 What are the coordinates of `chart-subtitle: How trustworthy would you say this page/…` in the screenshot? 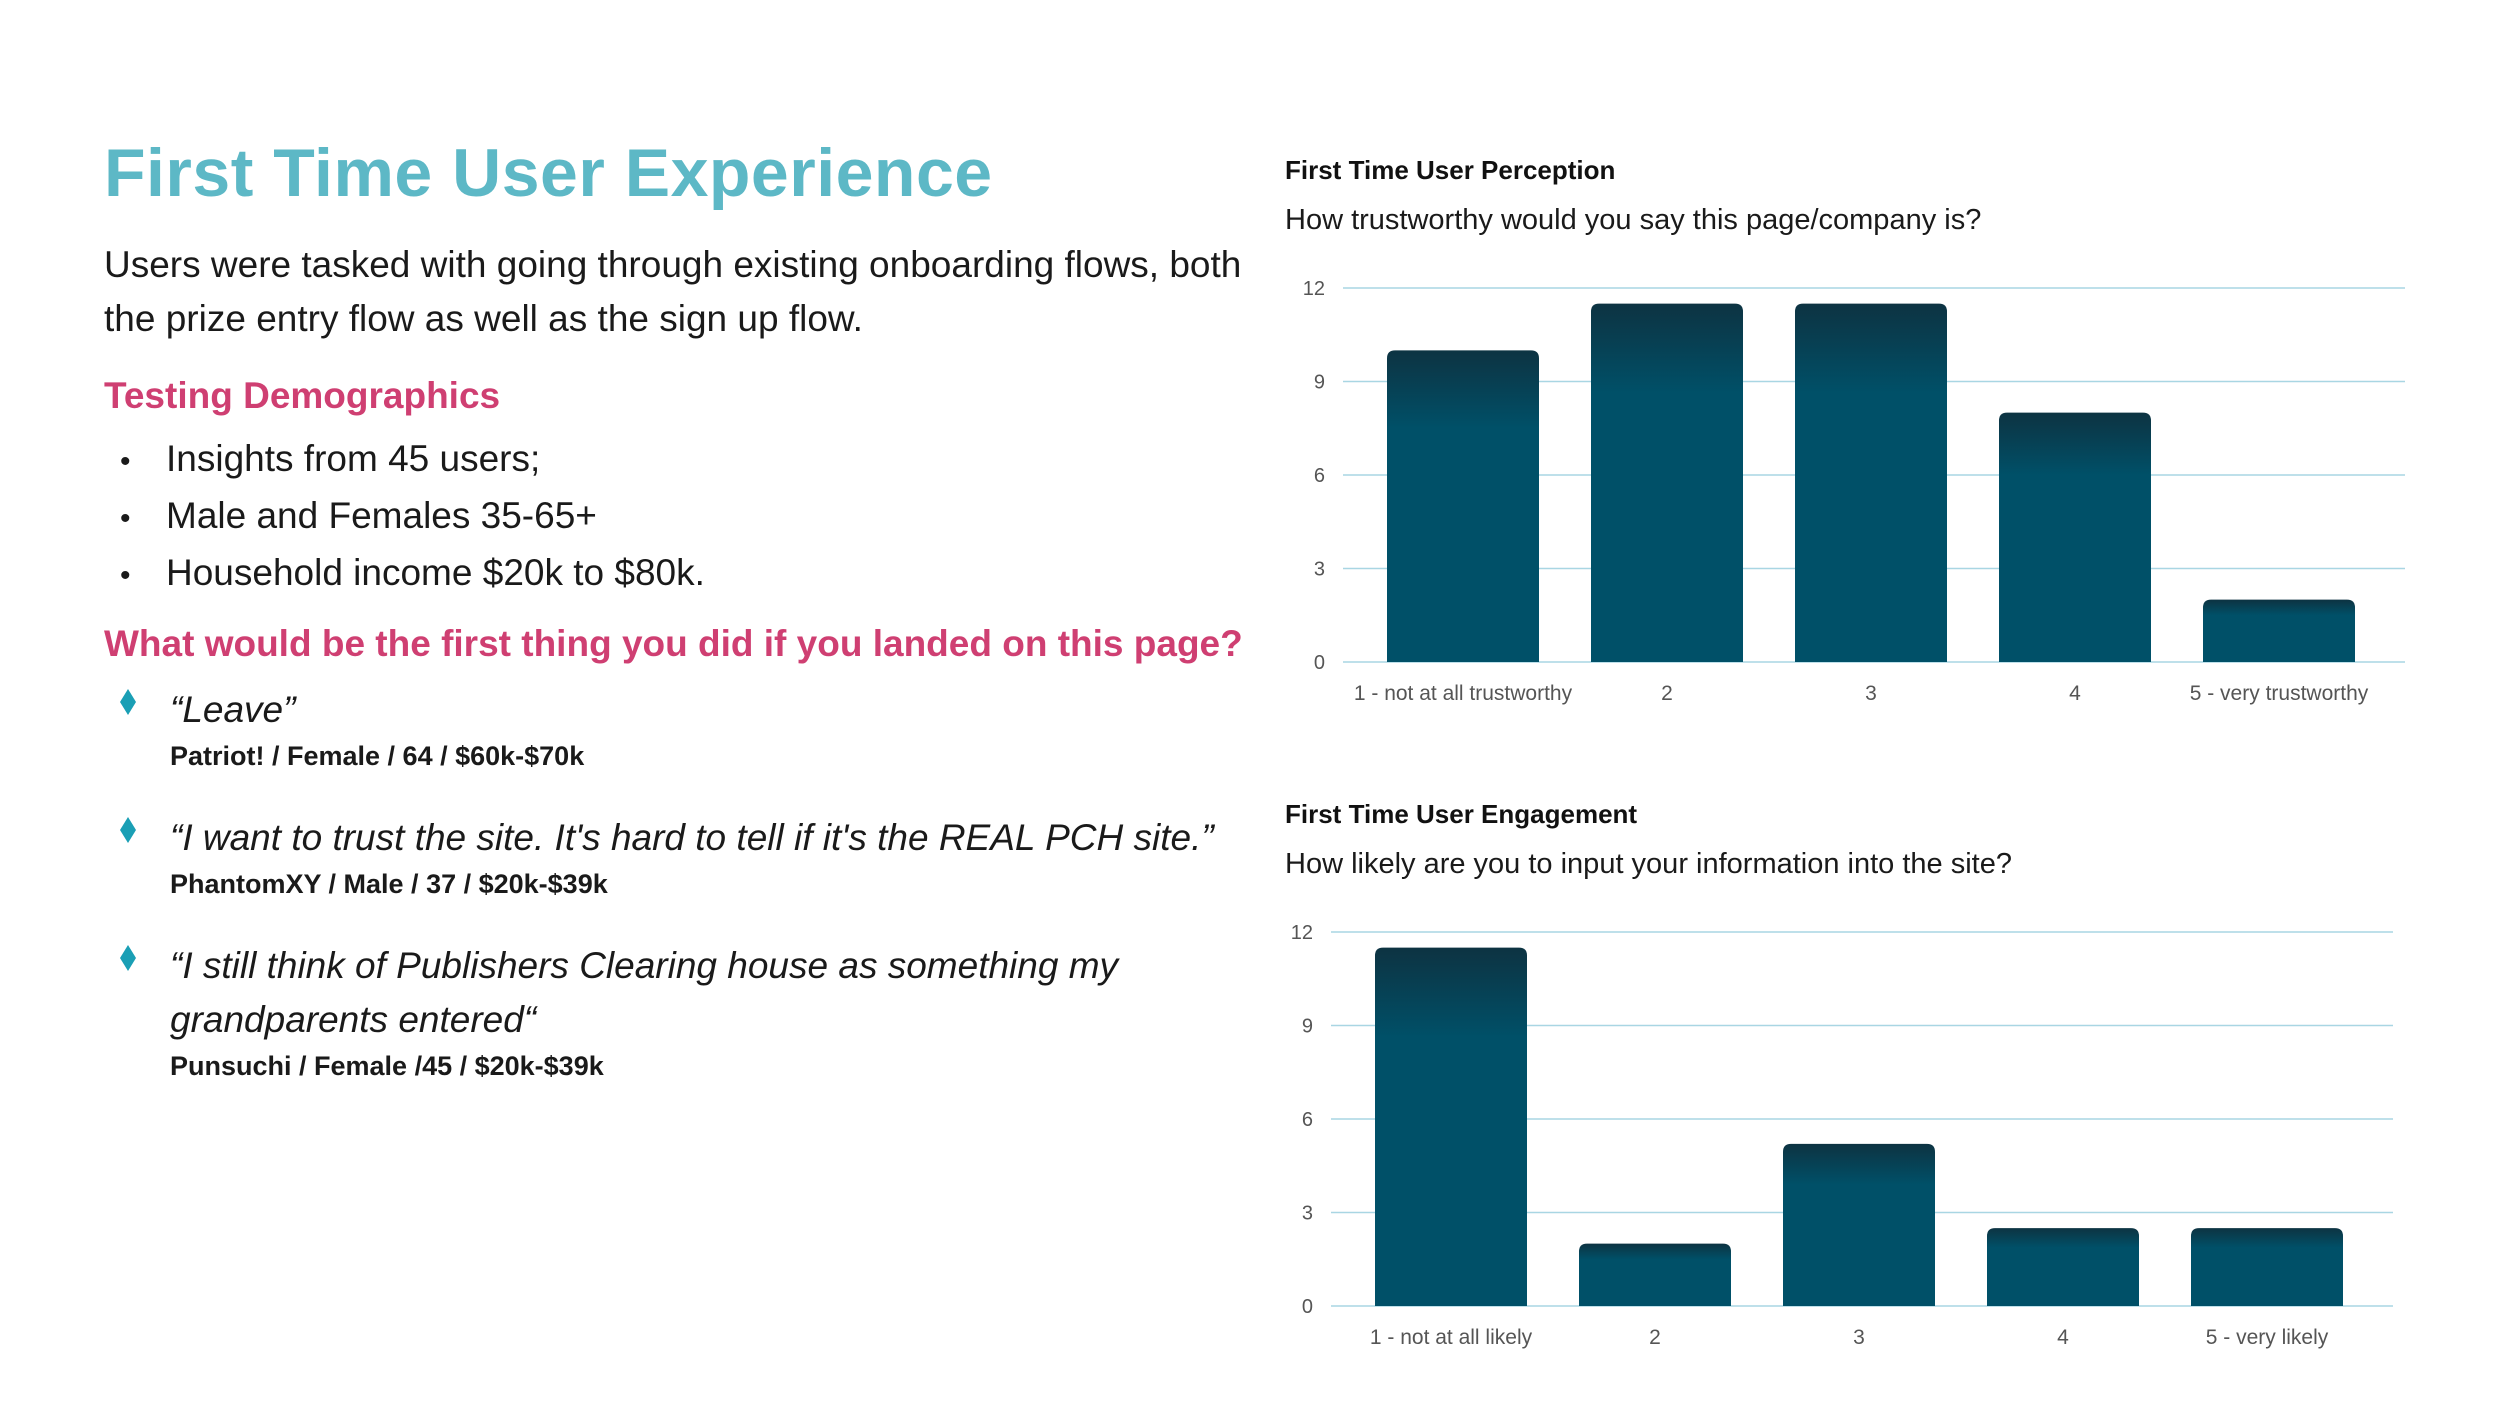 It's located at (1633, 220).